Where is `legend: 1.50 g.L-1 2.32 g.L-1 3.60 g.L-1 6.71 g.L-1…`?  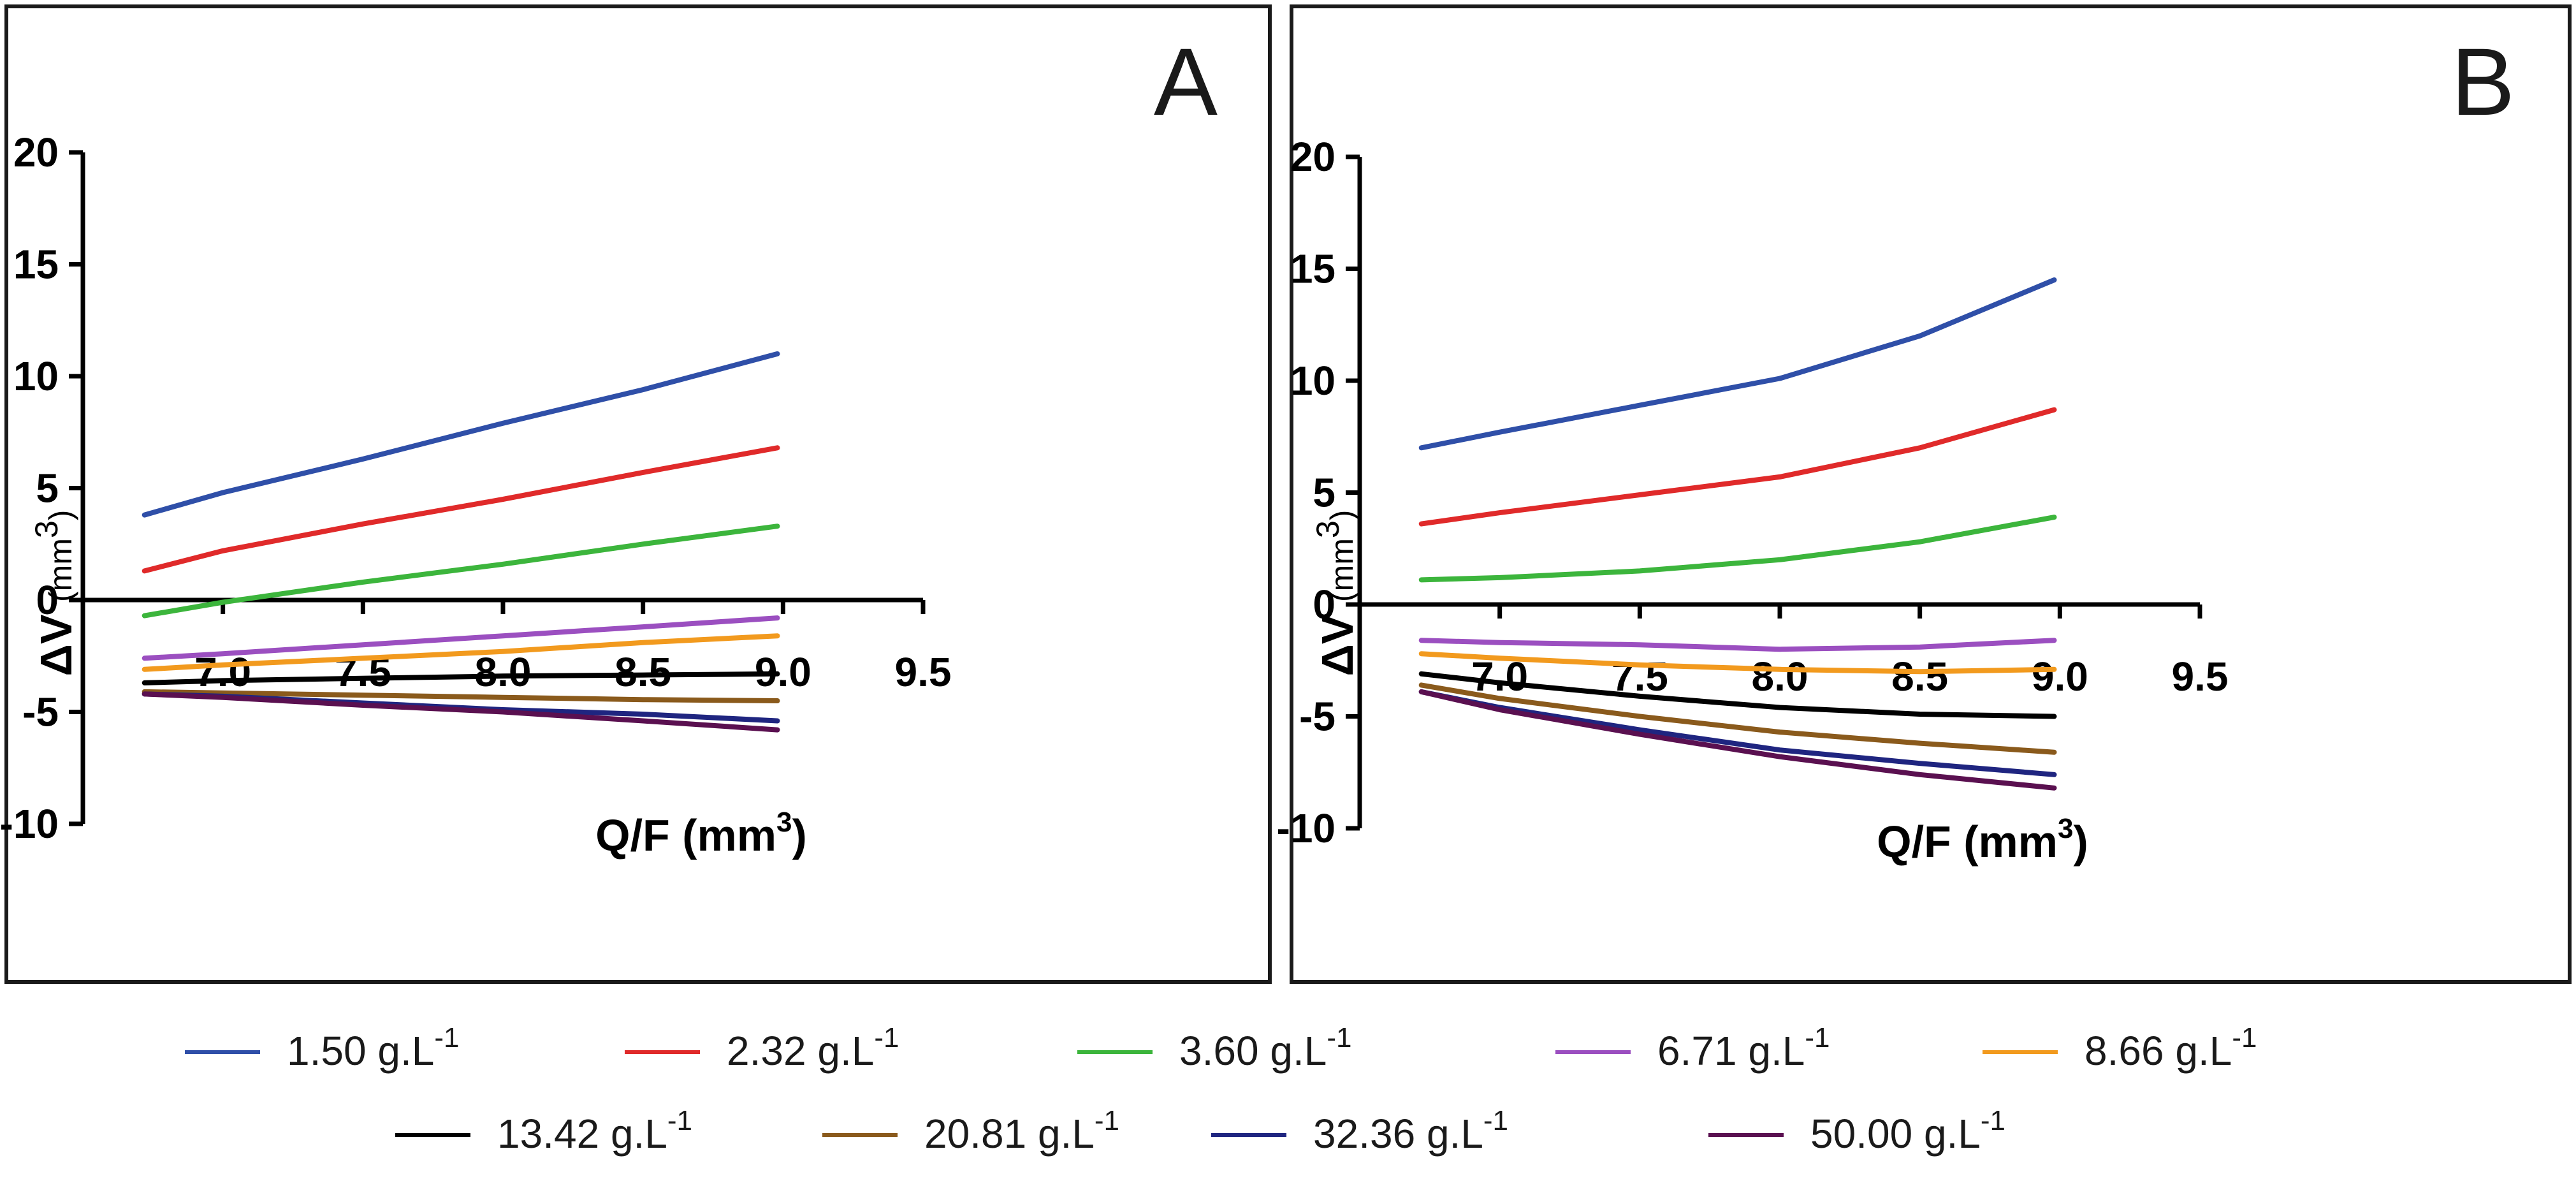
legend: 1.50 g.L-1 2.32 g.L-1 3.60 g.L-1 6.71 g.L-1… is located at coordinates (1221, 1089).